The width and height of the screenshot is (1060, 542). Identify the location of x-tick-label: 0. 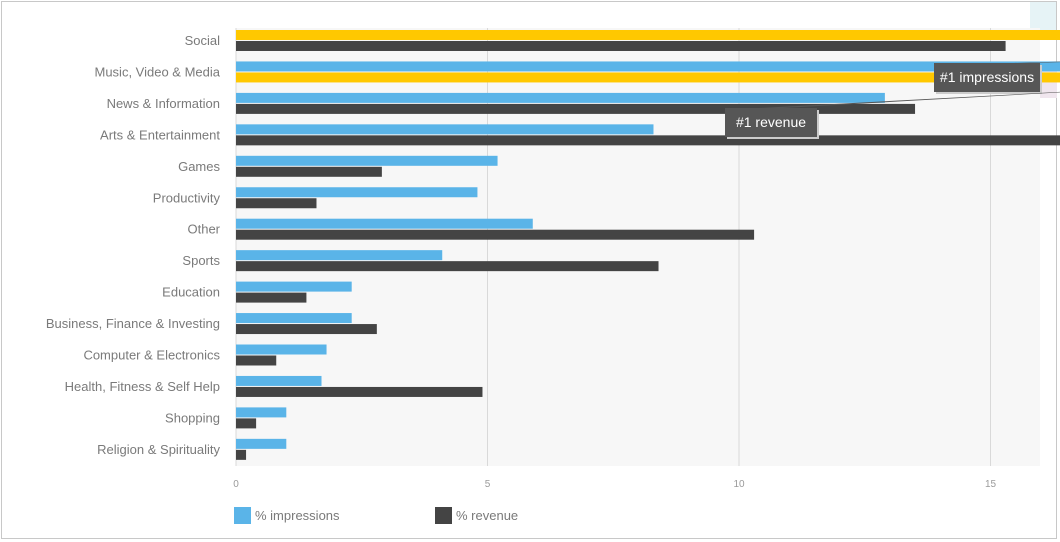
(236, 484).